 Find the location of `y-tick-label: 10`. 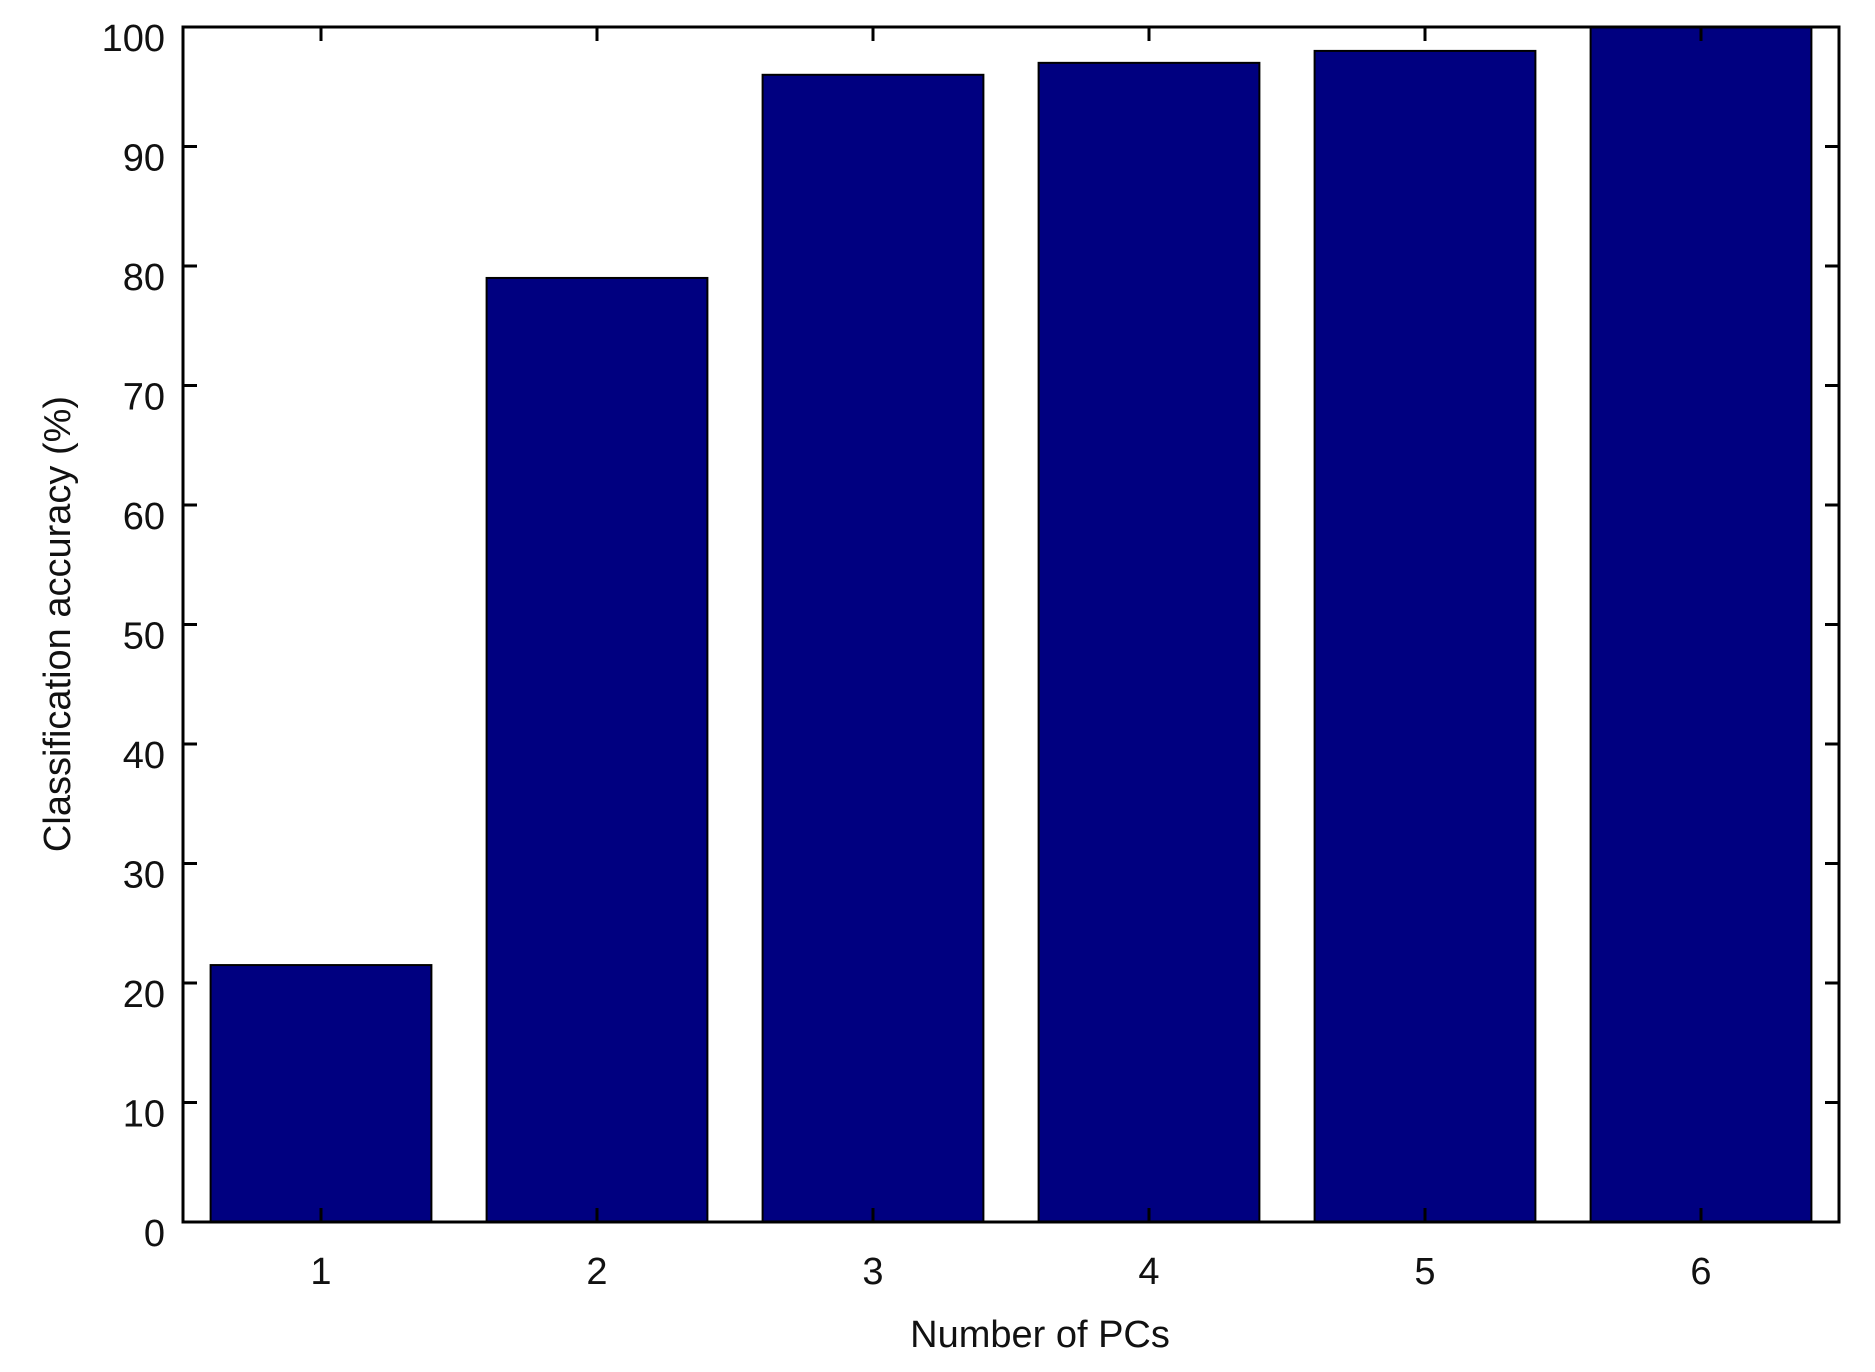

y-tick-label: 10 is located at coordinates (144, 1115).